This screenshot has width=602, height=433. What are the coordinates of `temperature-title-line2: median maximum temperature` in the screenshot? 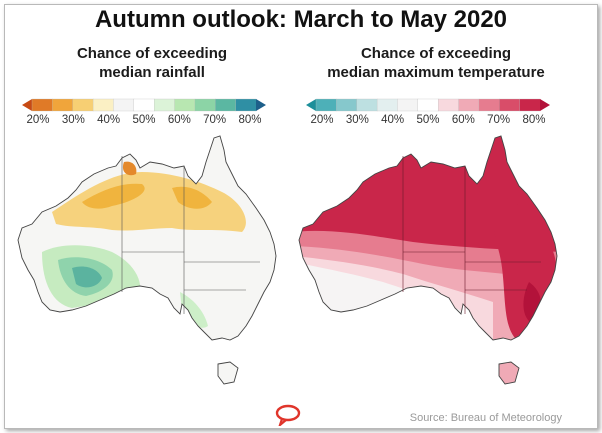 It's located at (436, 72).